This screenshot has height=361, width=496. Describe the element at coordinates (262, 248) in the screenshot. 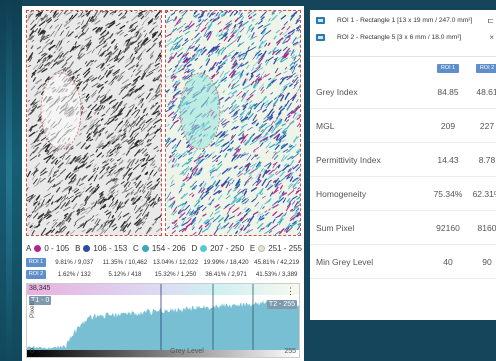

I see `class-e-dot-icon` at that location.